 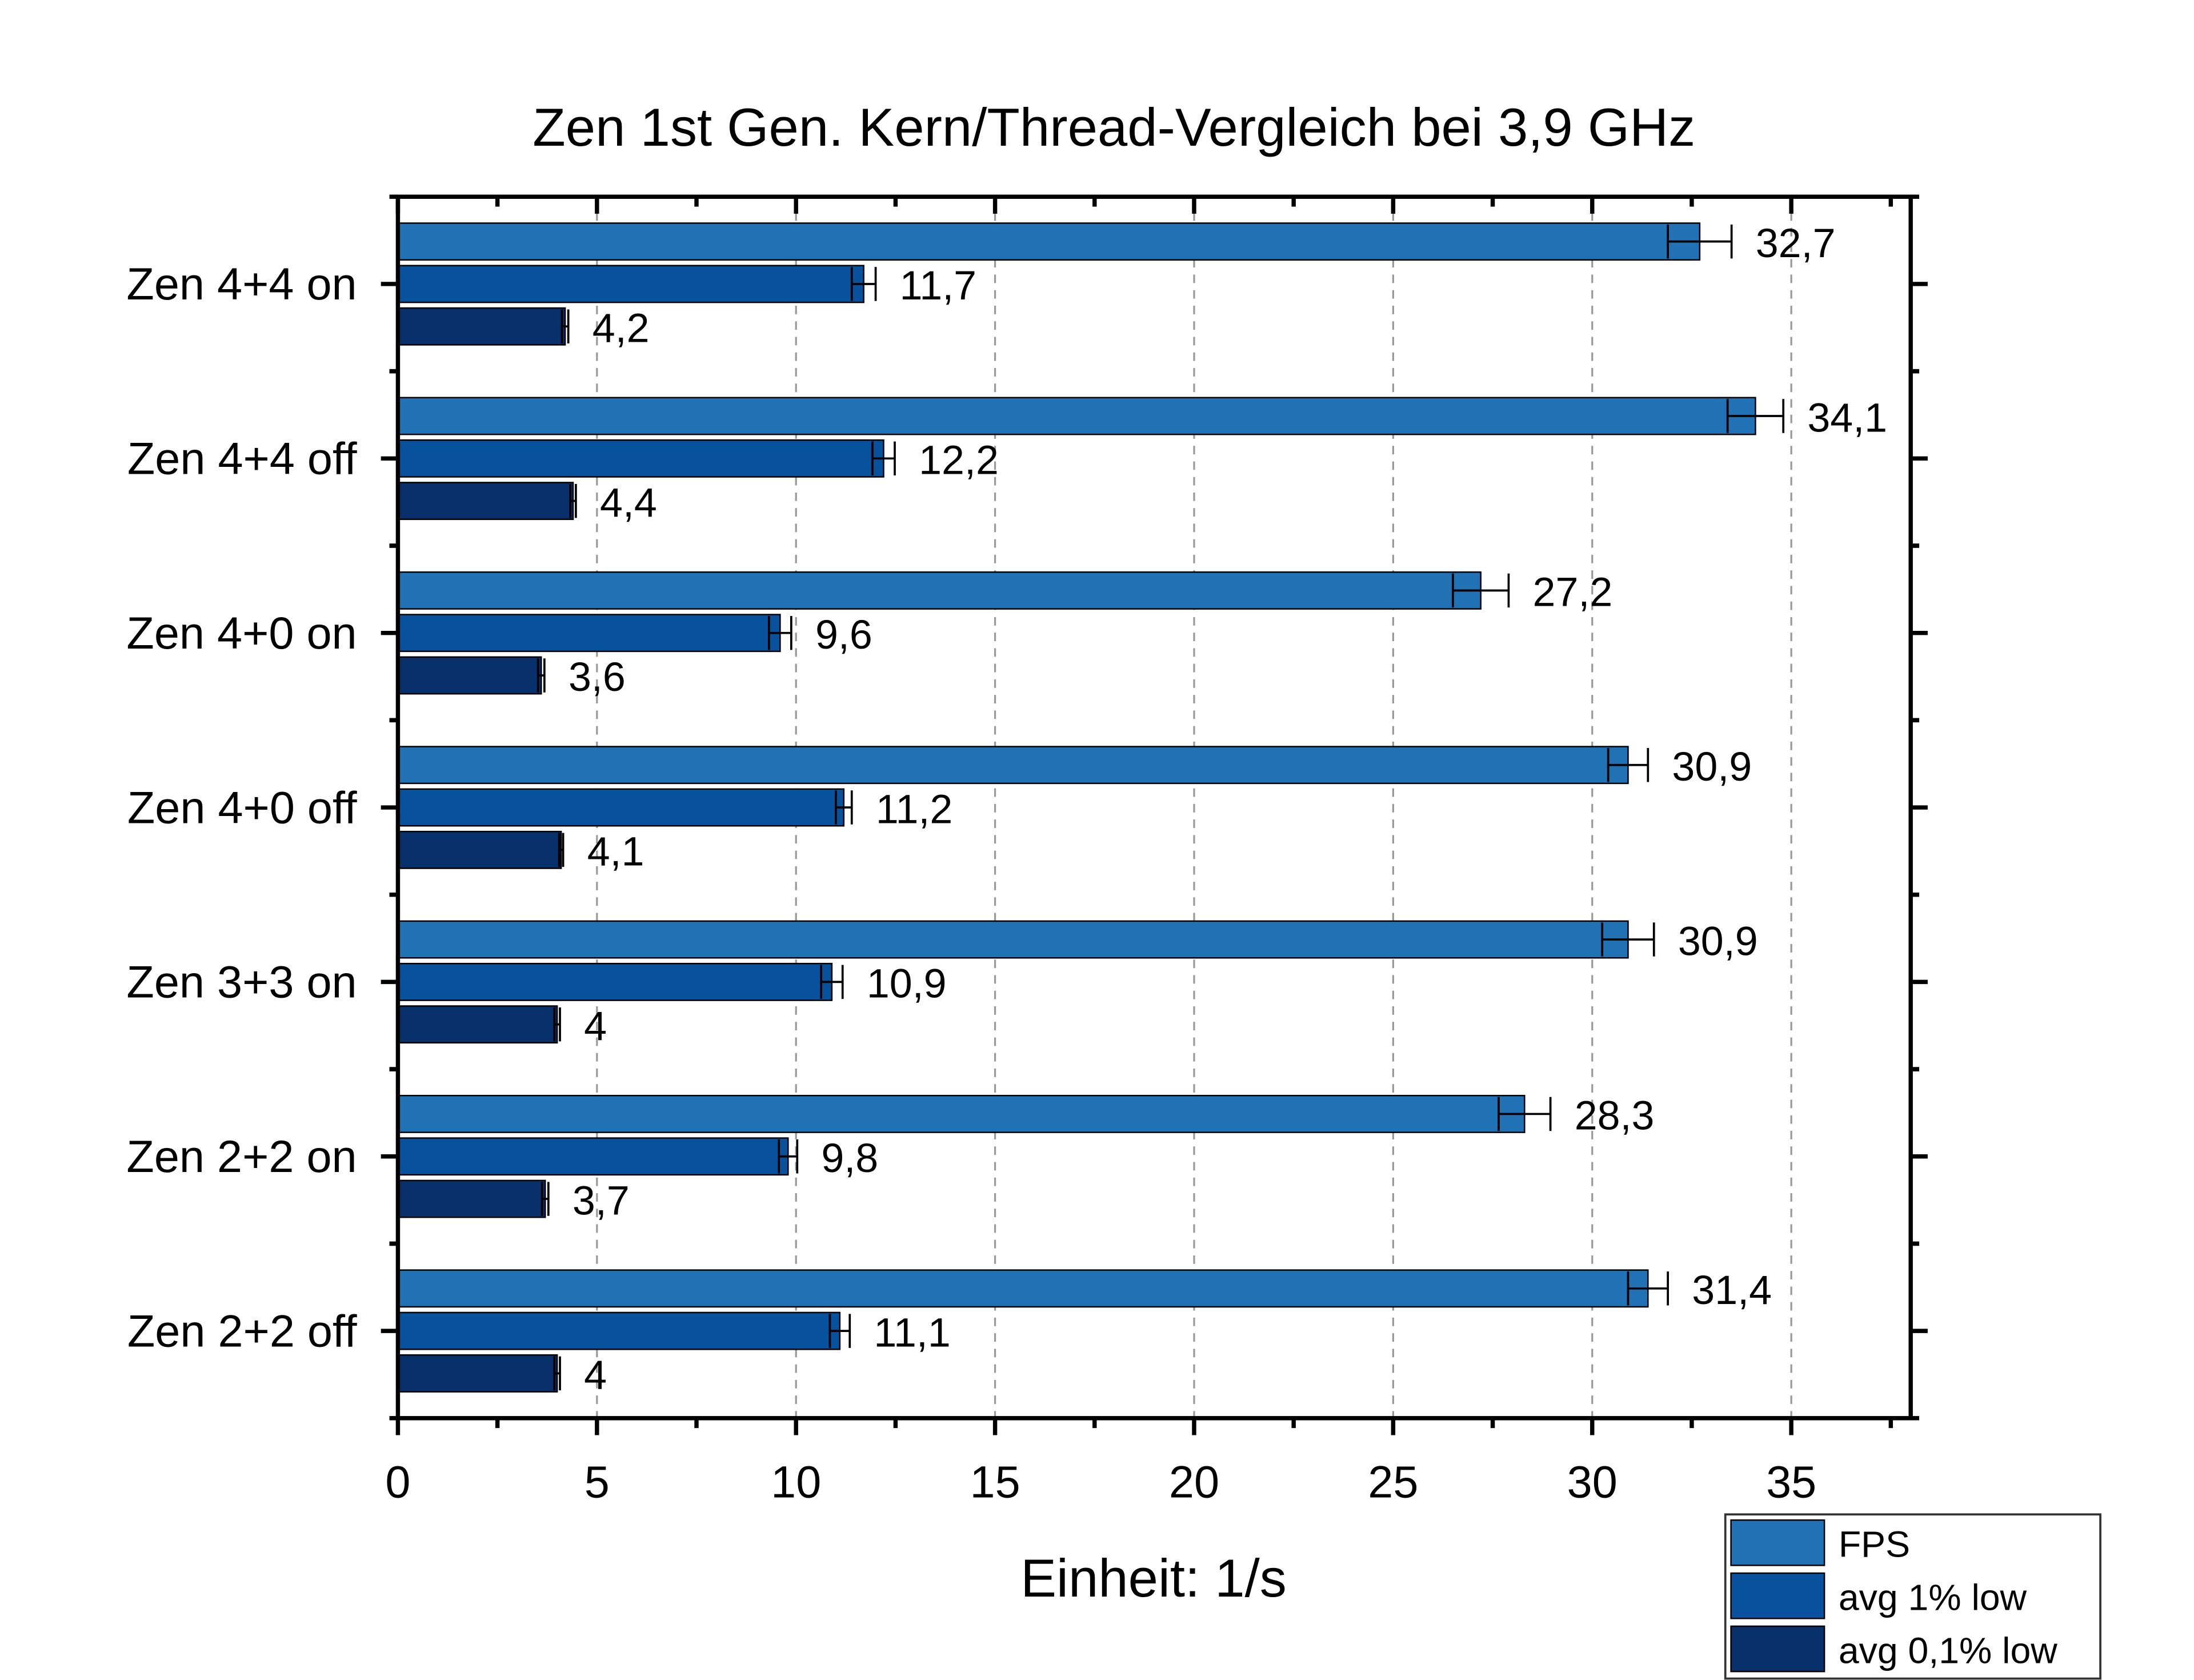 What do you see at coordinates (616, 852) in the screenshot?
I see `data-label: 4,1` at bounding box center [616, 852].